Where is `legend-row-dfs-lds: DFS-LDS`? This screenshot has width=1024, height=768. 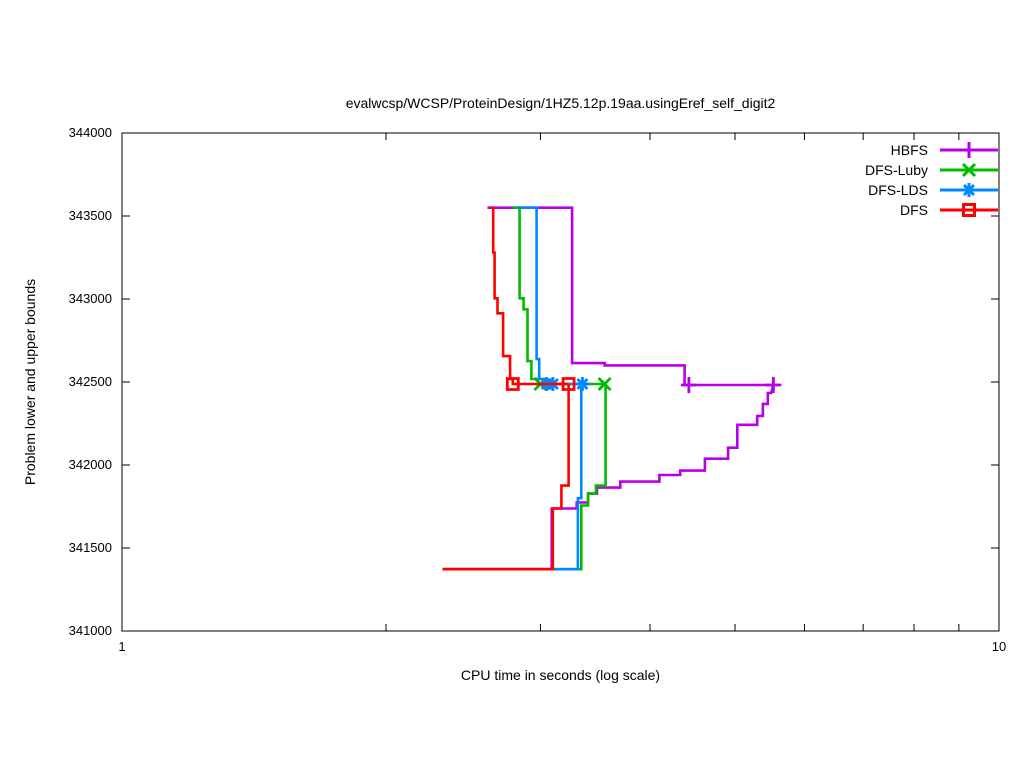 legend-row-dfs-lds: DFS-LDS is located at coordinates (932, 190).